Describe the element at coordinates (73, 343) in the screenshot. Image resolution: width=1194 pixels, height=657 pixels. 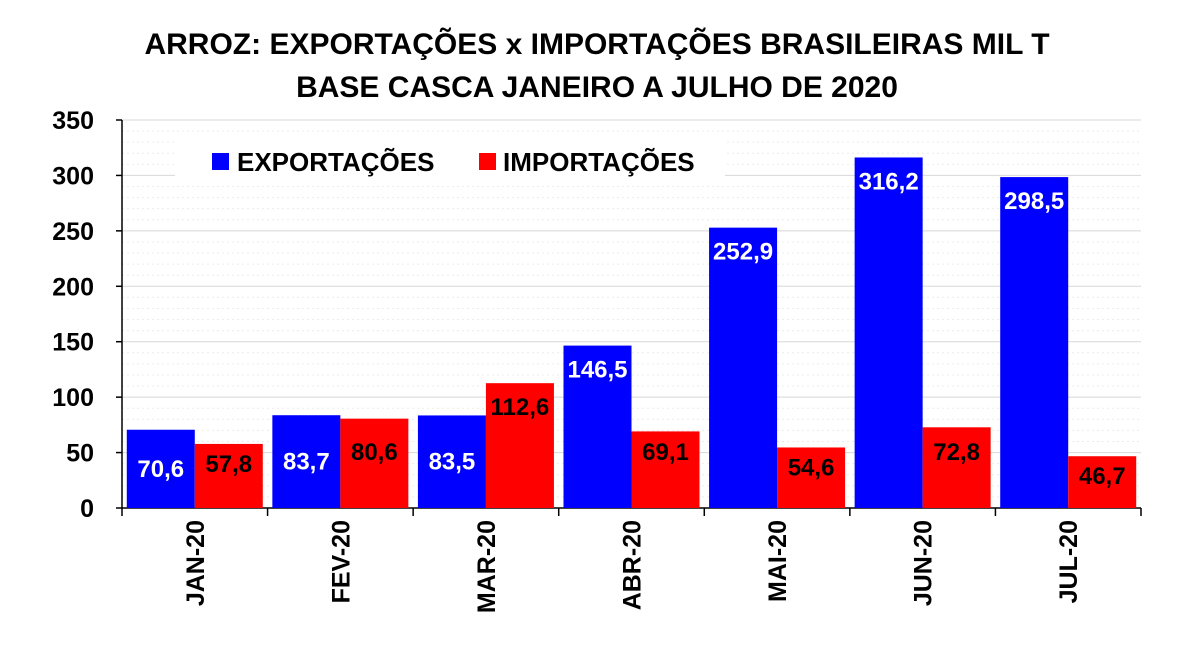
I see `y-tick-label: 150` at that location.